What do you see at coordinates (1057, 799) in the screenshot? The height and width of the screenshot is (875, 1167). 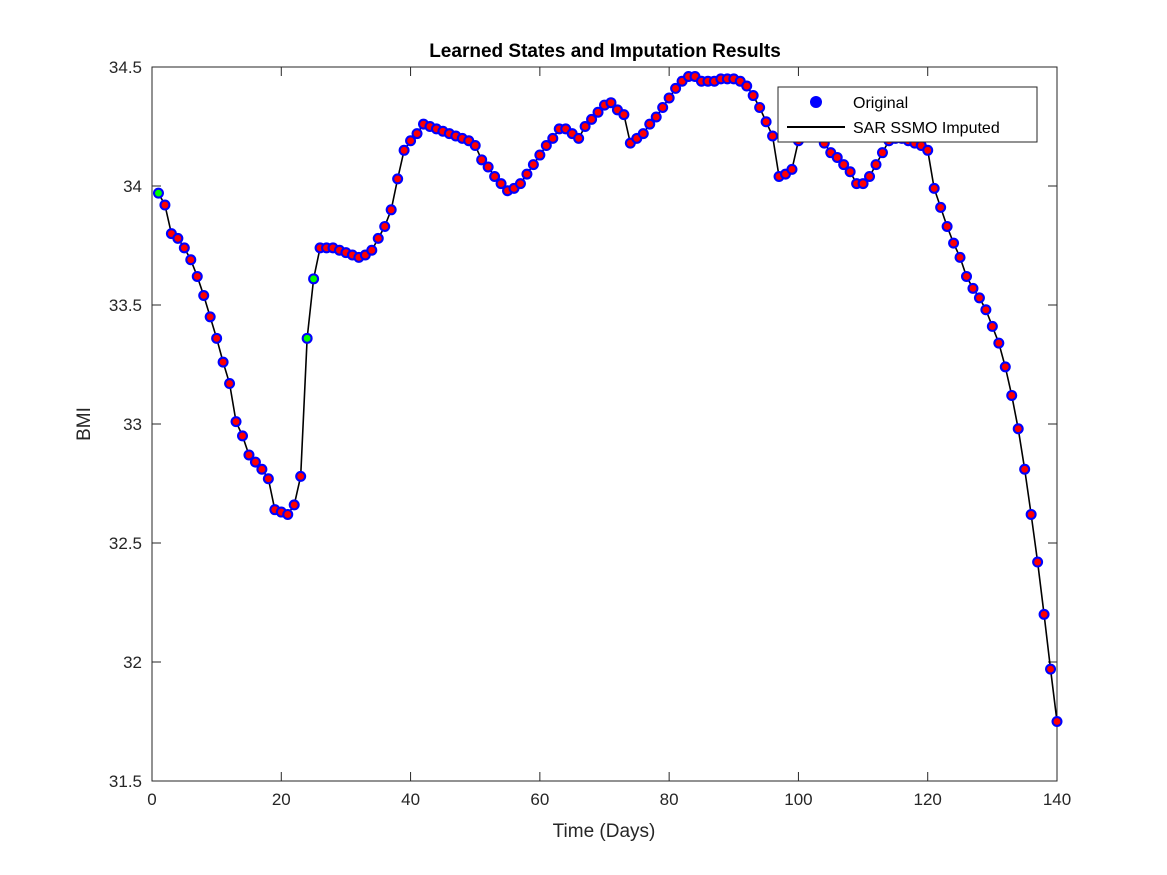 I see `x-tick-label: 140` at bounding box center [1057, 799].